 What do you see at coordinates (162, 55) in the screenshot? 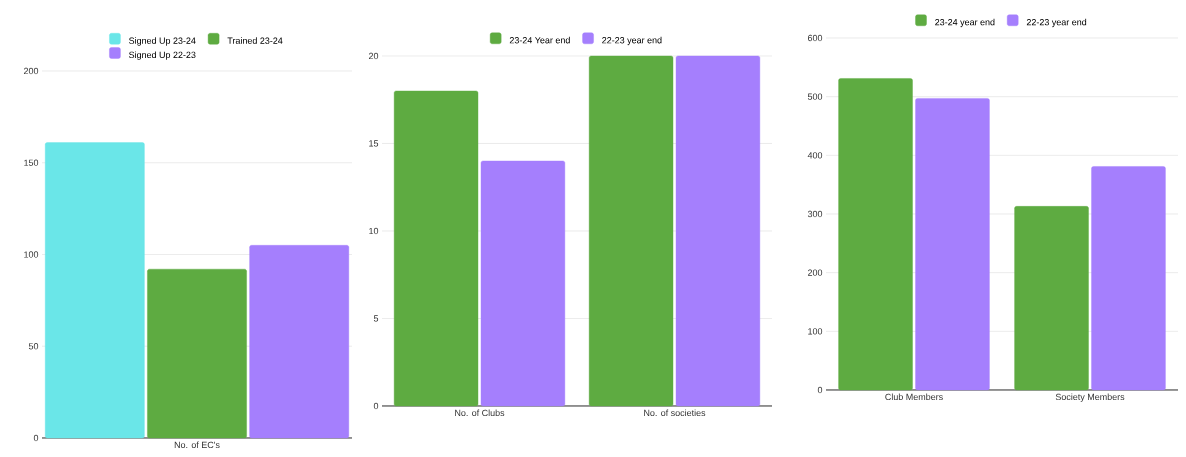
I see `legend-label: Signed Up 22-23` at bounding box center [162, 55].